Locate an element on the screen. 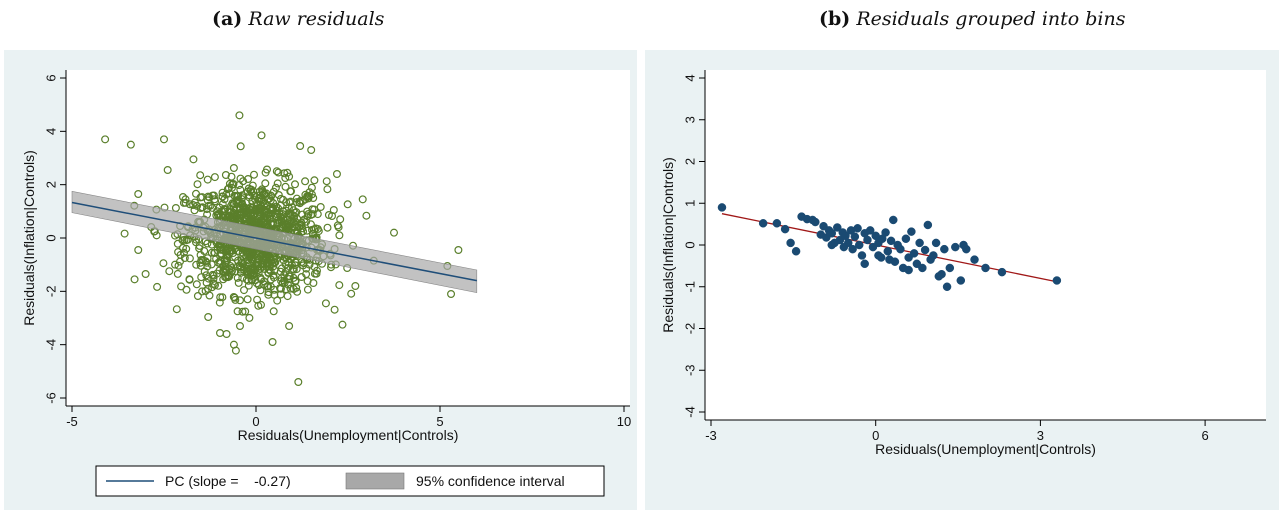 This screenshot has width=1283, height=512. y-tick-label: 0 is located at coordinates (689, 244).